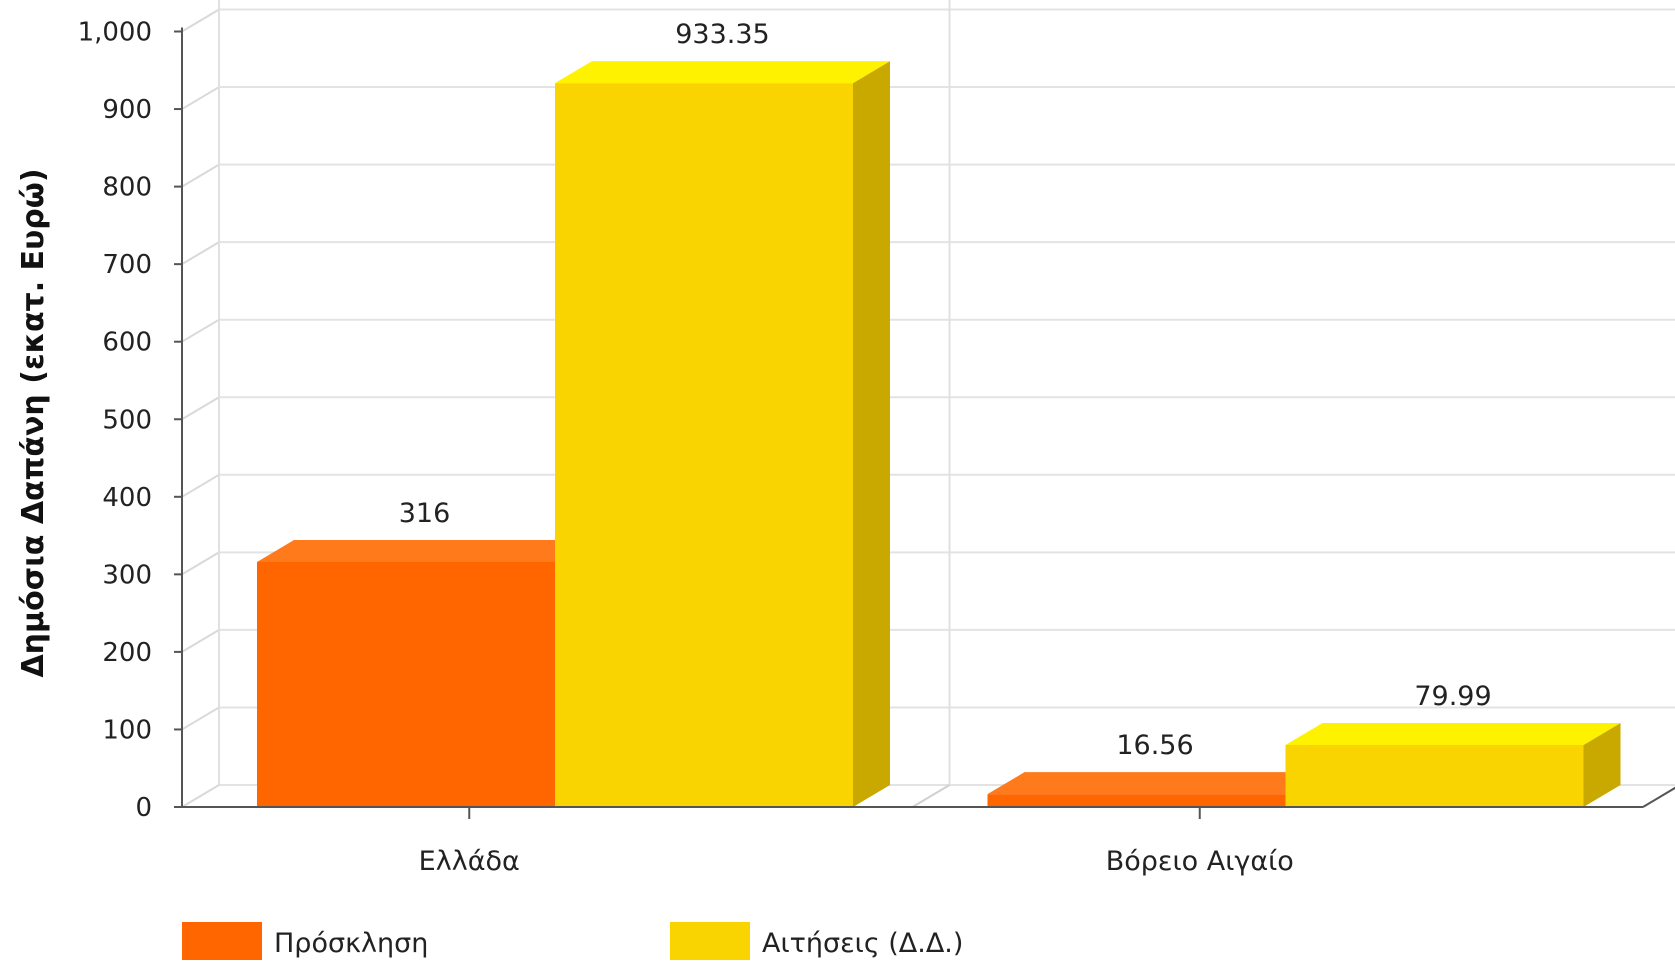 Image resolution: width=1675 pixels, height=974 pixels. I want to click on y-tick-label: 100, so click(127, 730).